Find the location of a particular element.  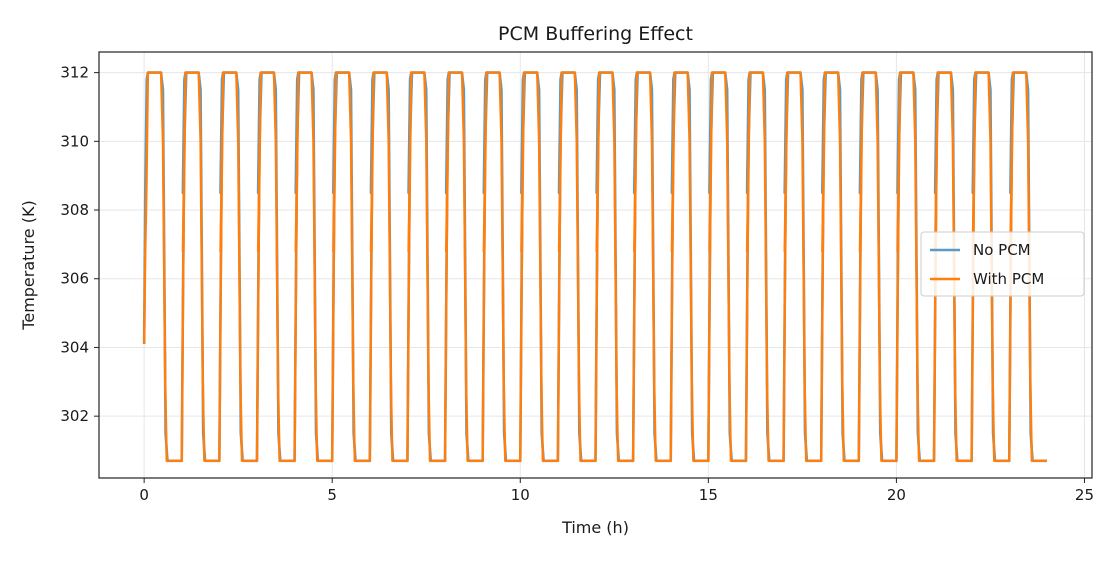

legend: No PCM With PCM is located at coordinates (1002, 264).